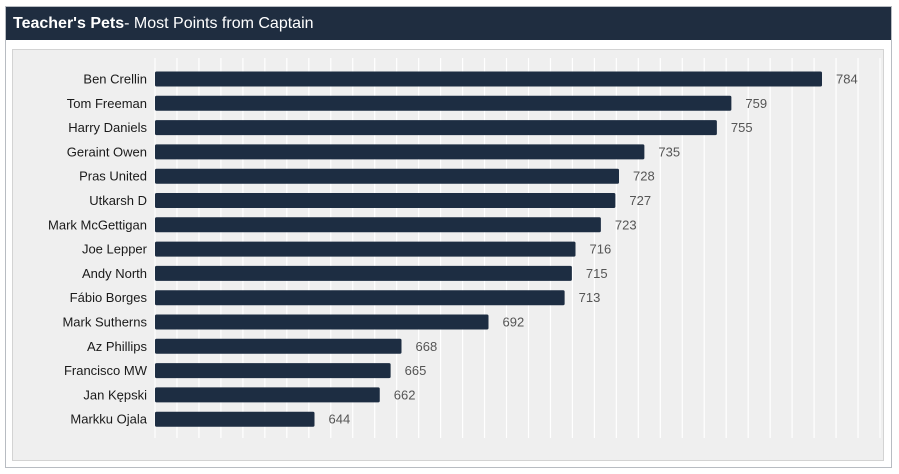 This screenshot has width=899, height=474. Describe the element at coordinates (69, 23) in the screenshot. I see `chart-title-bold: Teacher's Pets` at that location.